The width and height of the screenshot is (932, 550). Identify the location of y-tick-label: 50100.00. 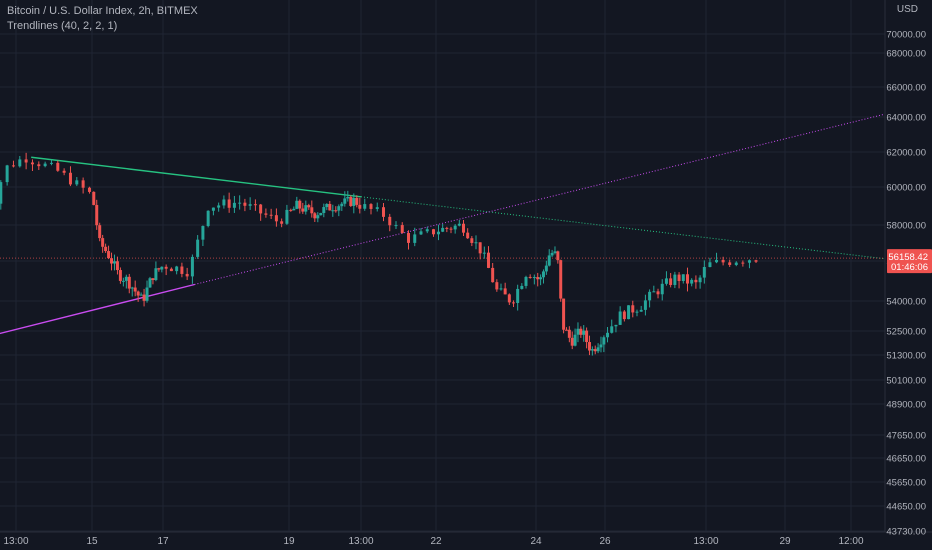
(906, 381).